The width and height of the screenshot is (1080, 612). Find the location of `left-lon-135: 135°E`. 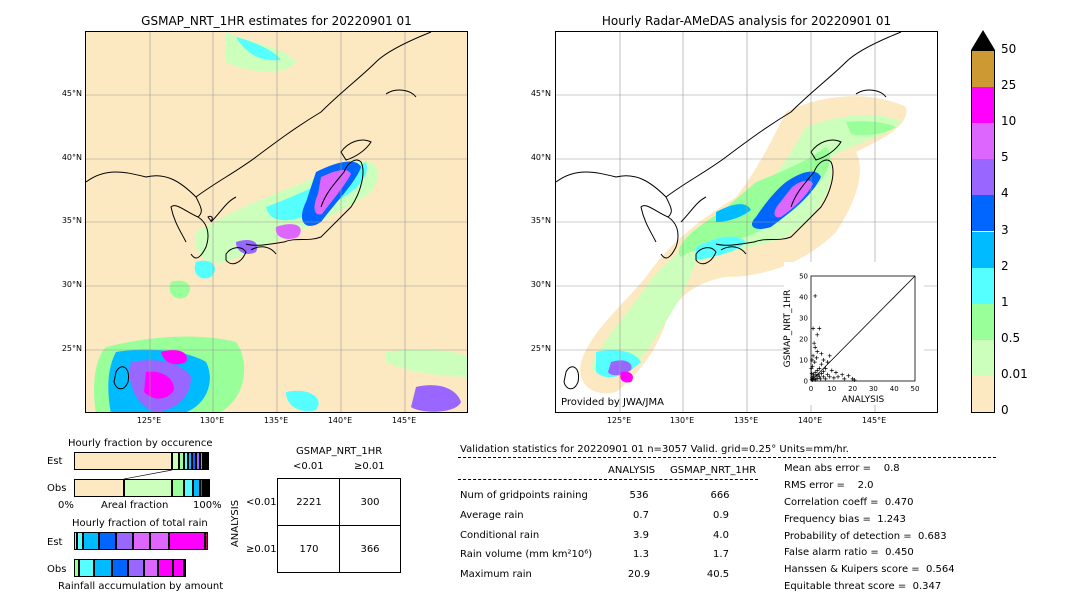

left-lon-135: 135°E is located at coordinates (276, 420).